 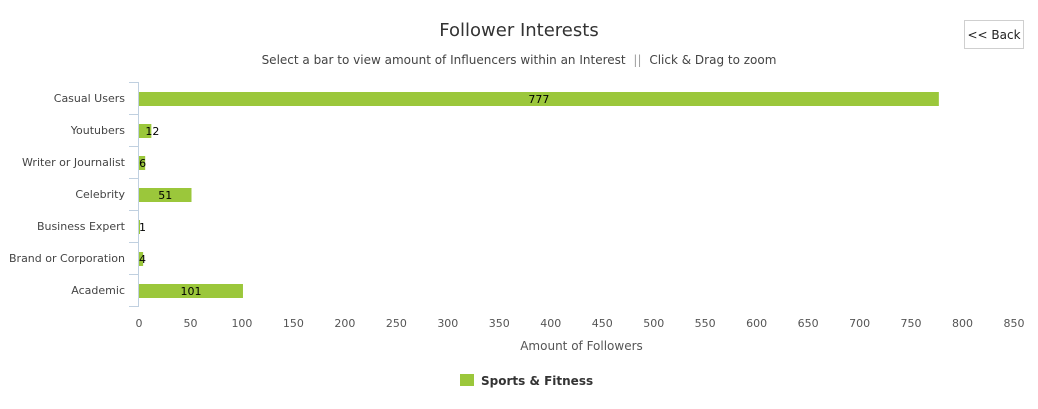 What do you see at coordinates (712, 60) in the screenshot?
I see `subtitle-zoom-hint: Click & Drag to zoom` at bounding box center [712, 60].